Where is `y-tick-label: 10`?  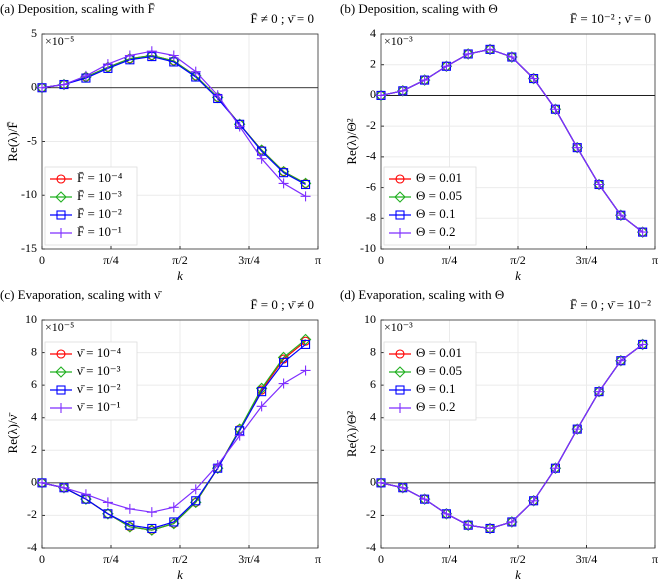 y-tick-label: 10 is located at coordinates (31, 319).